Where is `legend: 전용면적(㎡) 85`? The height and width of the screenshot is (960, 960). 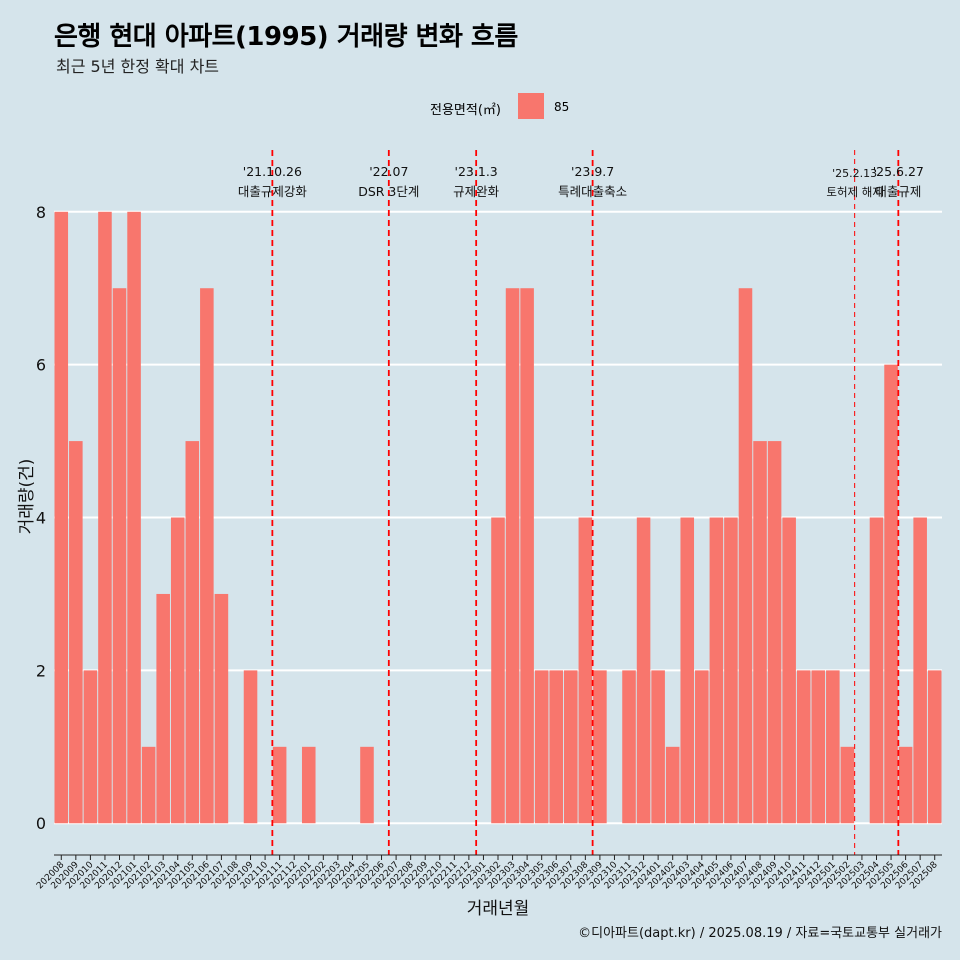
legend: 전용면적(㎡) 85 is located at coordinates (480, 107).